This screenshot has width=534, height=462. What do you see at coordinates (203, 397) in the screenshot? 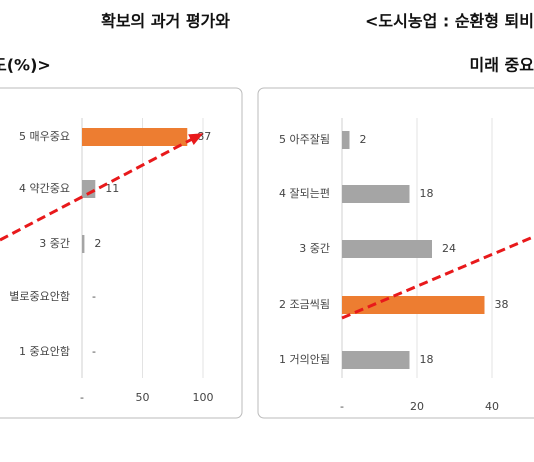
I see `x-tick-label: 100` at bounding box center [203, 397].